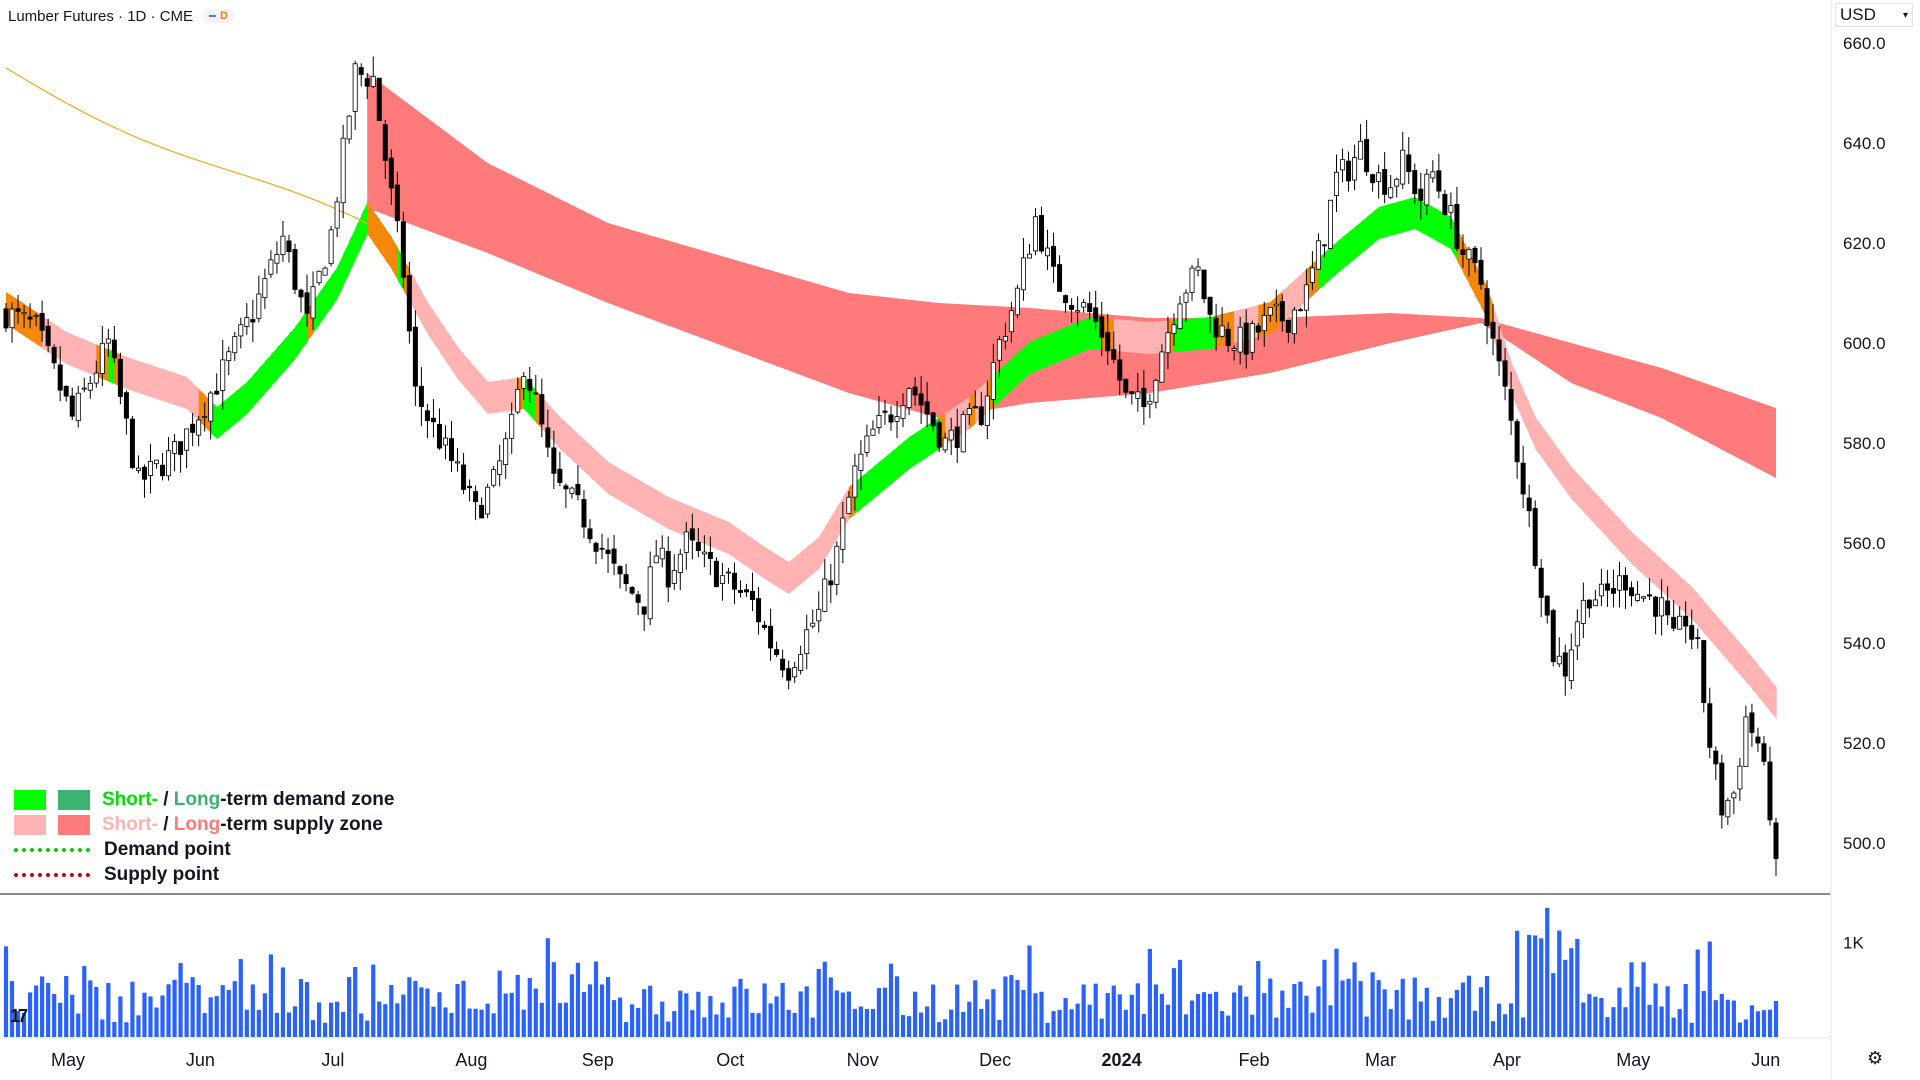  I want to click on market-status-badge: D, so click(218, 16).